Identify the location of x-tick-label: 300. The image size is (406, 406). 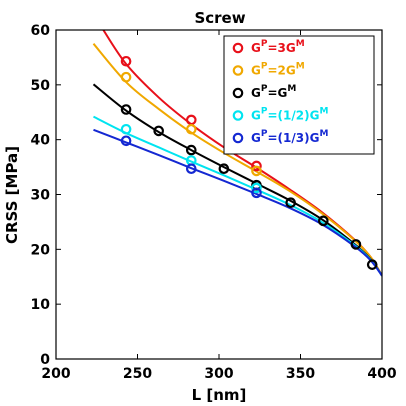
(218, 374).